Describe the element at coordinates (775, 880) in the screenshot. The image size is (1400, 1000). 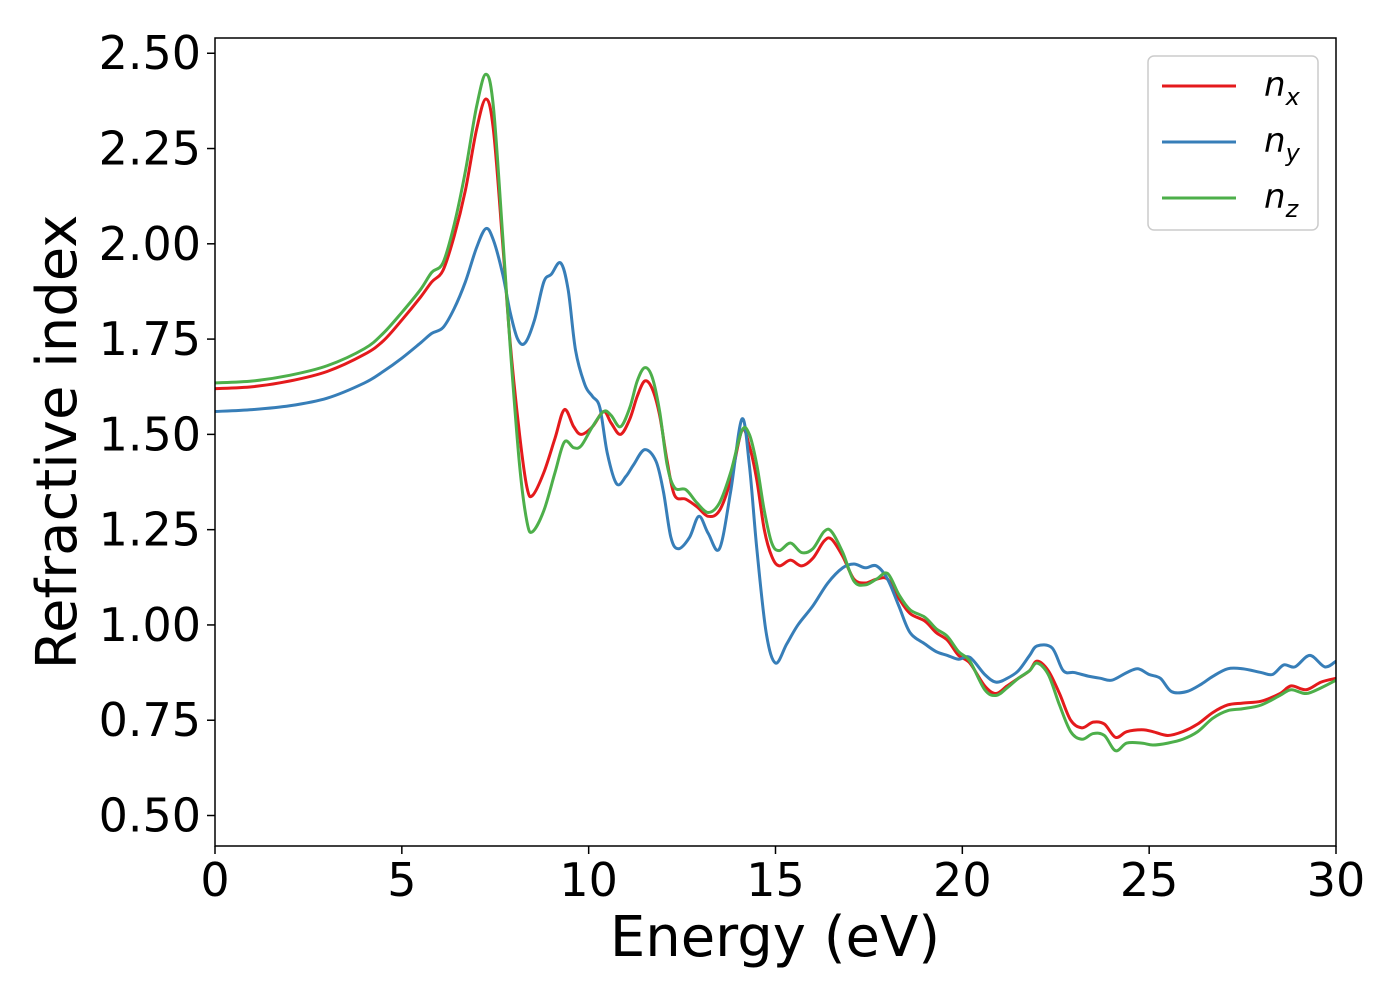
I see `x-tick-label-3: 15` at that location.